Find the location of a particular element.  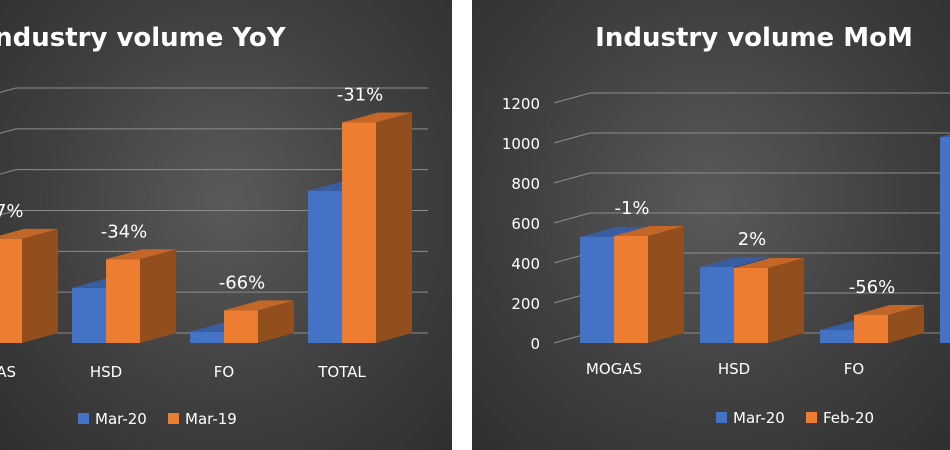

data-label: 2% is located at coordinates (752, 239).